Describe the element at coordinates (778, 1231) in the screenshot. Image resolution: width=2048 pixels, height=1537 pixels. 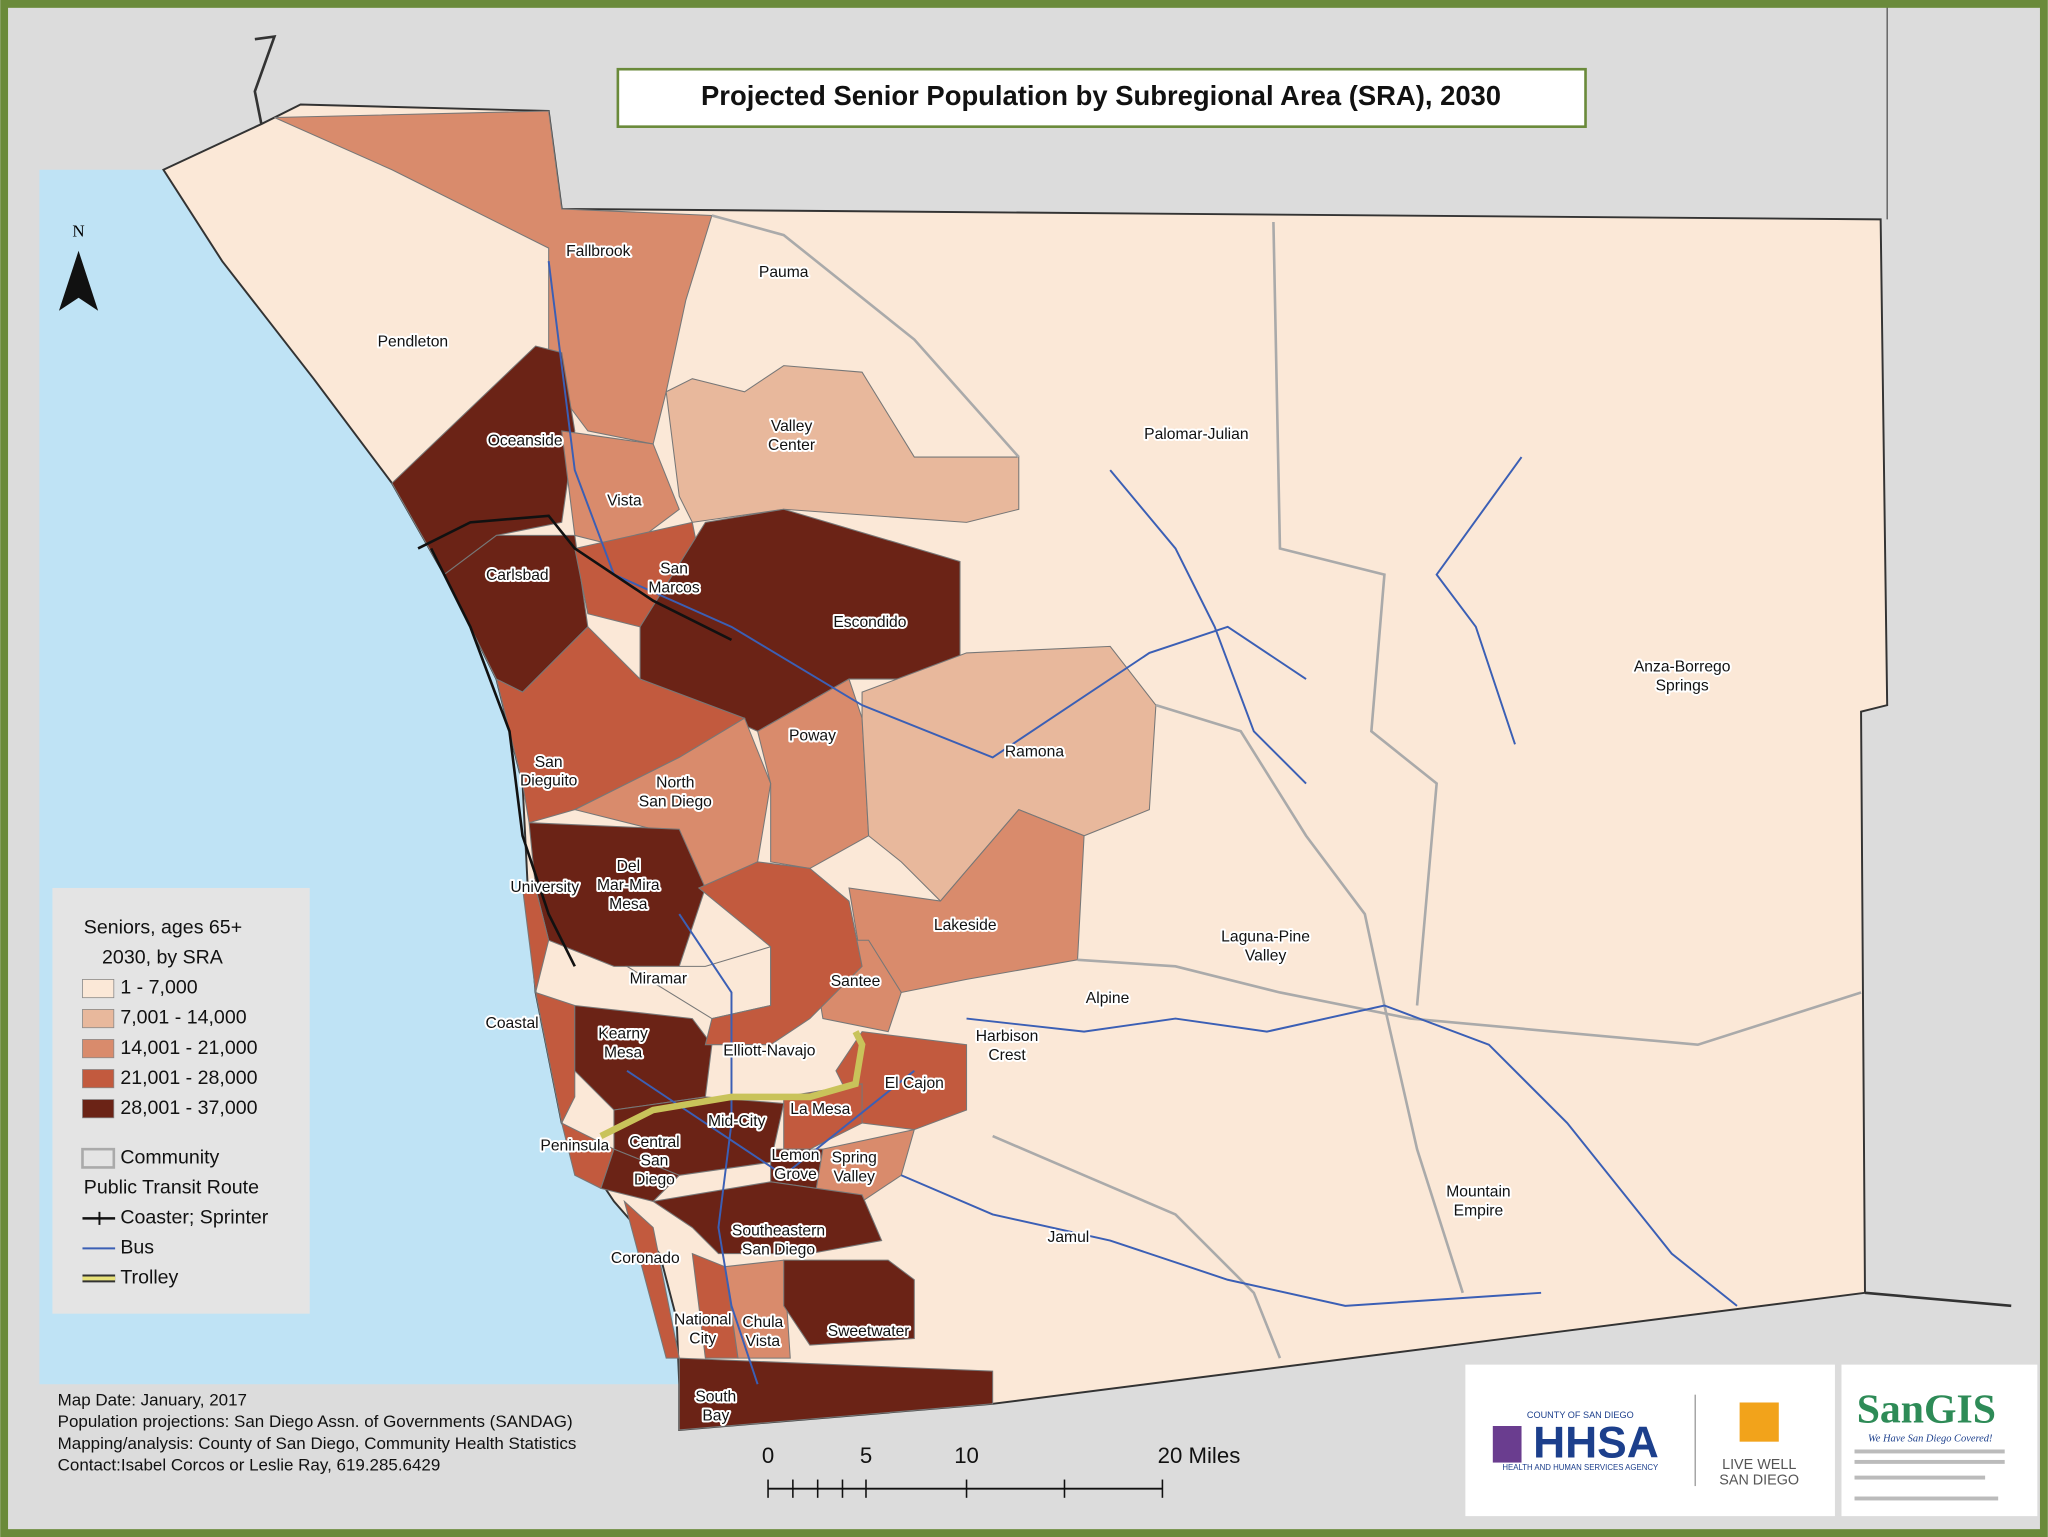
I see `sra-label: Southeastern` at that location.